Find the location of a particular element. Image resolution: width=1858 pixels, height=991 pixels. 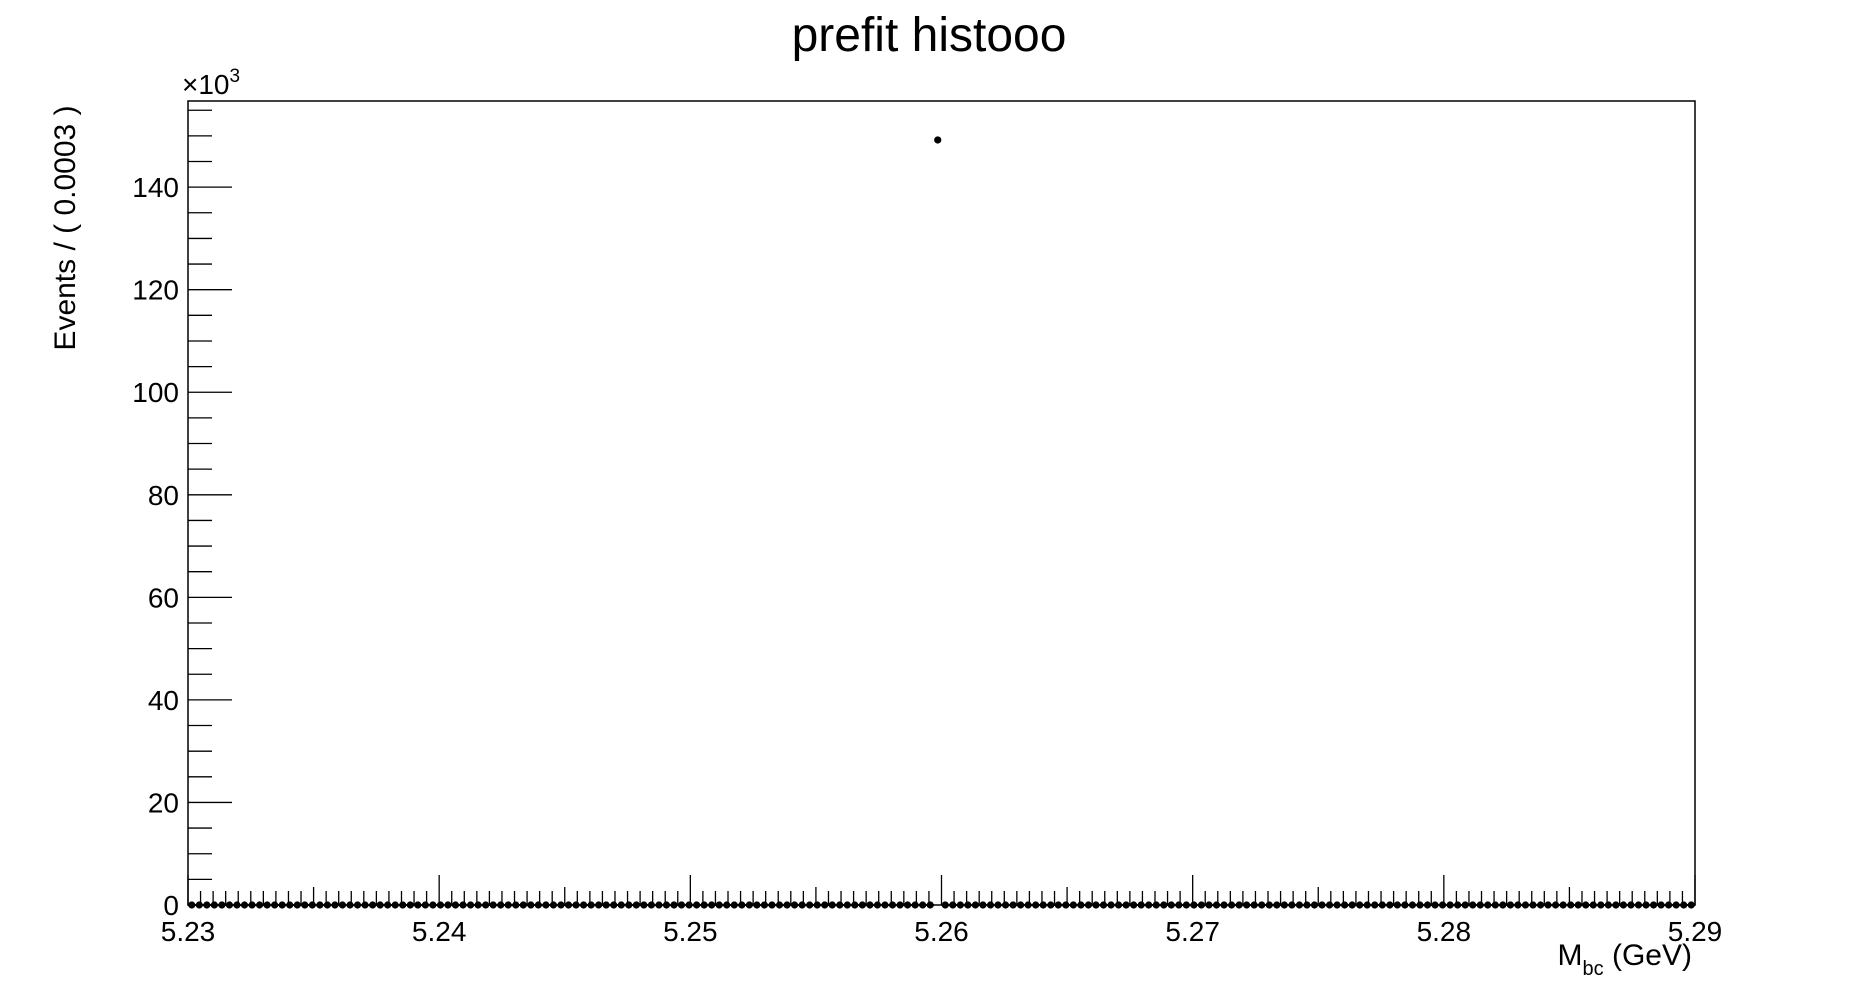

x-tick-label: 5.29 is located at coordinates (1695, 931).